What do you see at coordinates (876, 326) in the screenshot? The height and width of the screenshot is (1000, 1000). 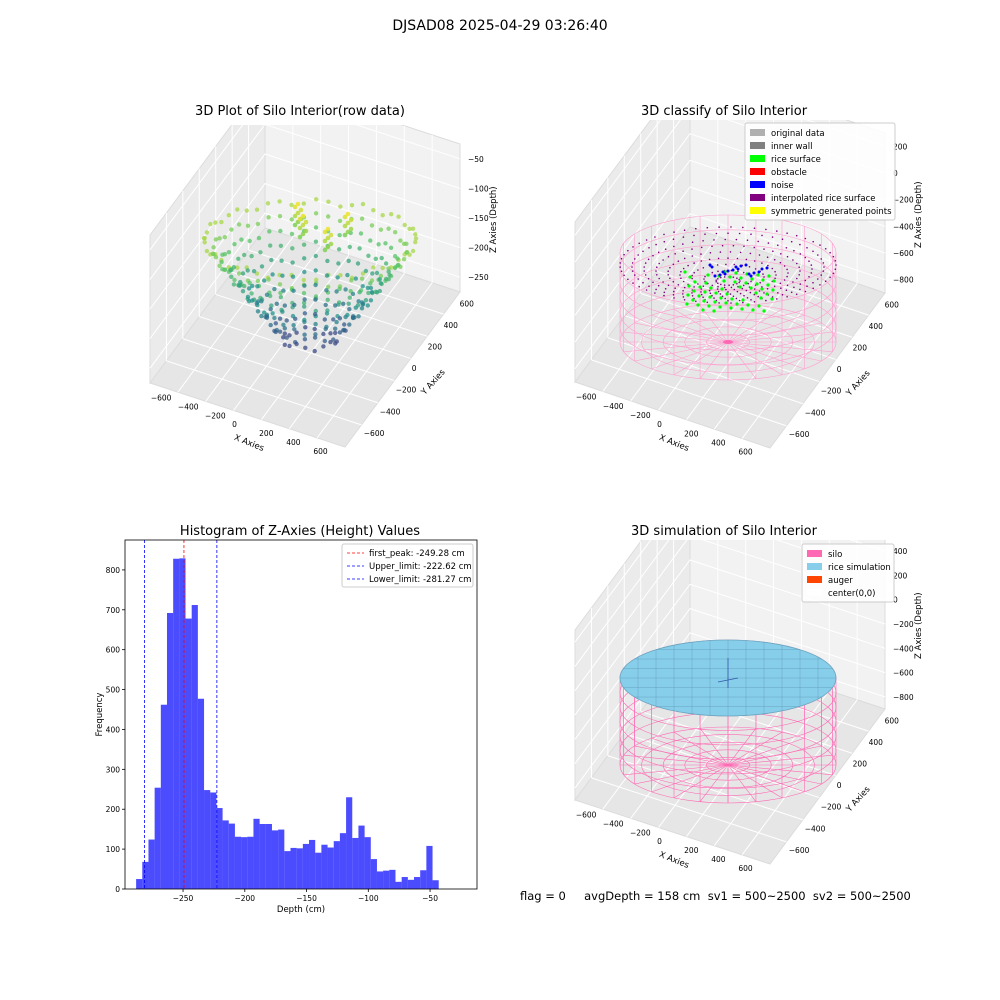 I see `classify-y-tick-label: 400` at bounding box center [876, 326].